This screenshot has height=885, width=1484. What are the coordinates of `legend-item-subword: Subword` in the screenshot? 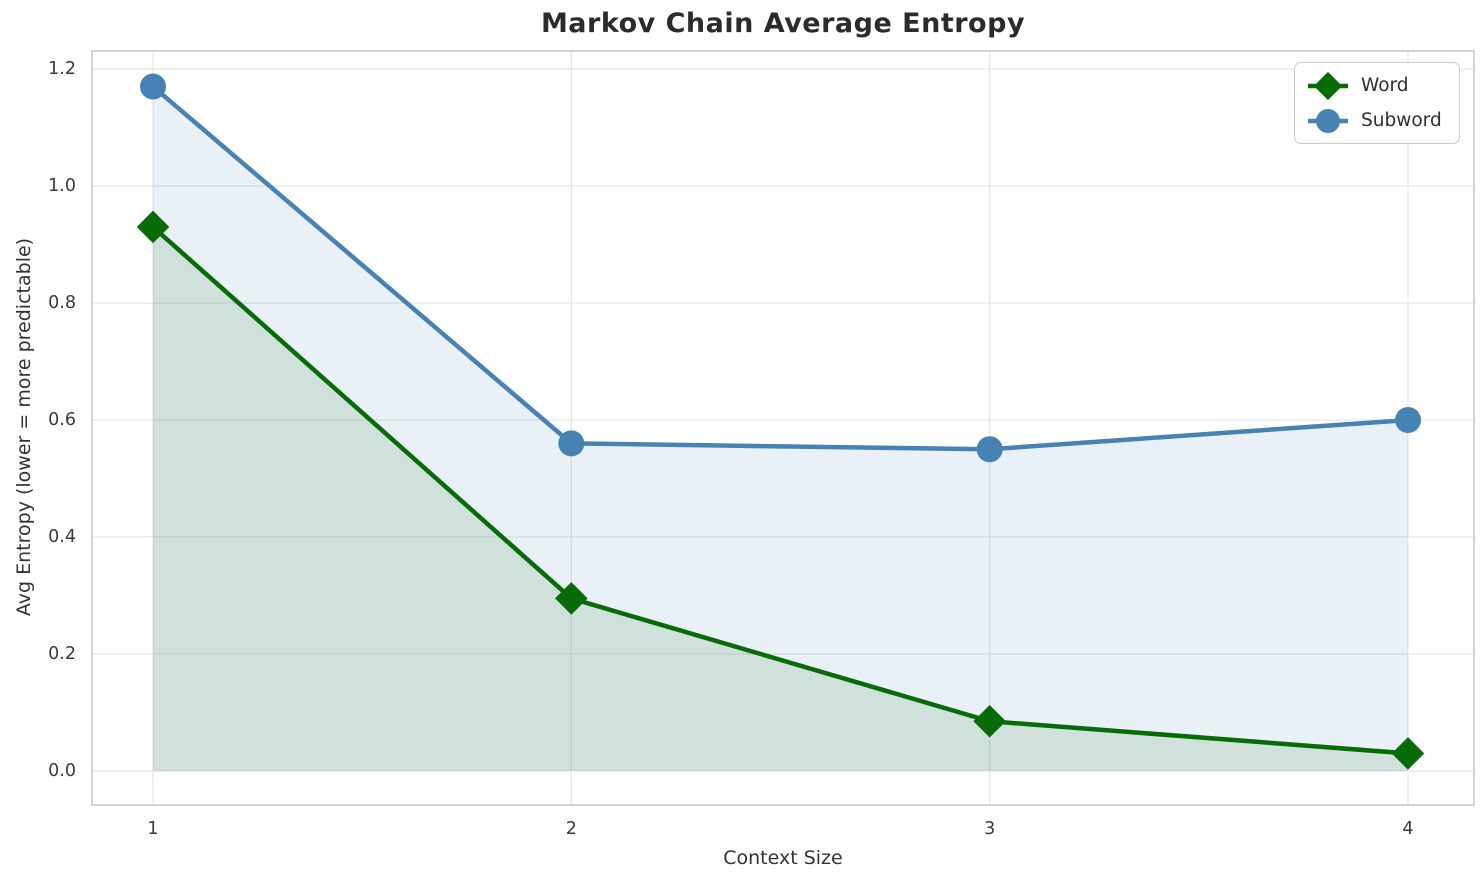 It's located at (1377, 120).